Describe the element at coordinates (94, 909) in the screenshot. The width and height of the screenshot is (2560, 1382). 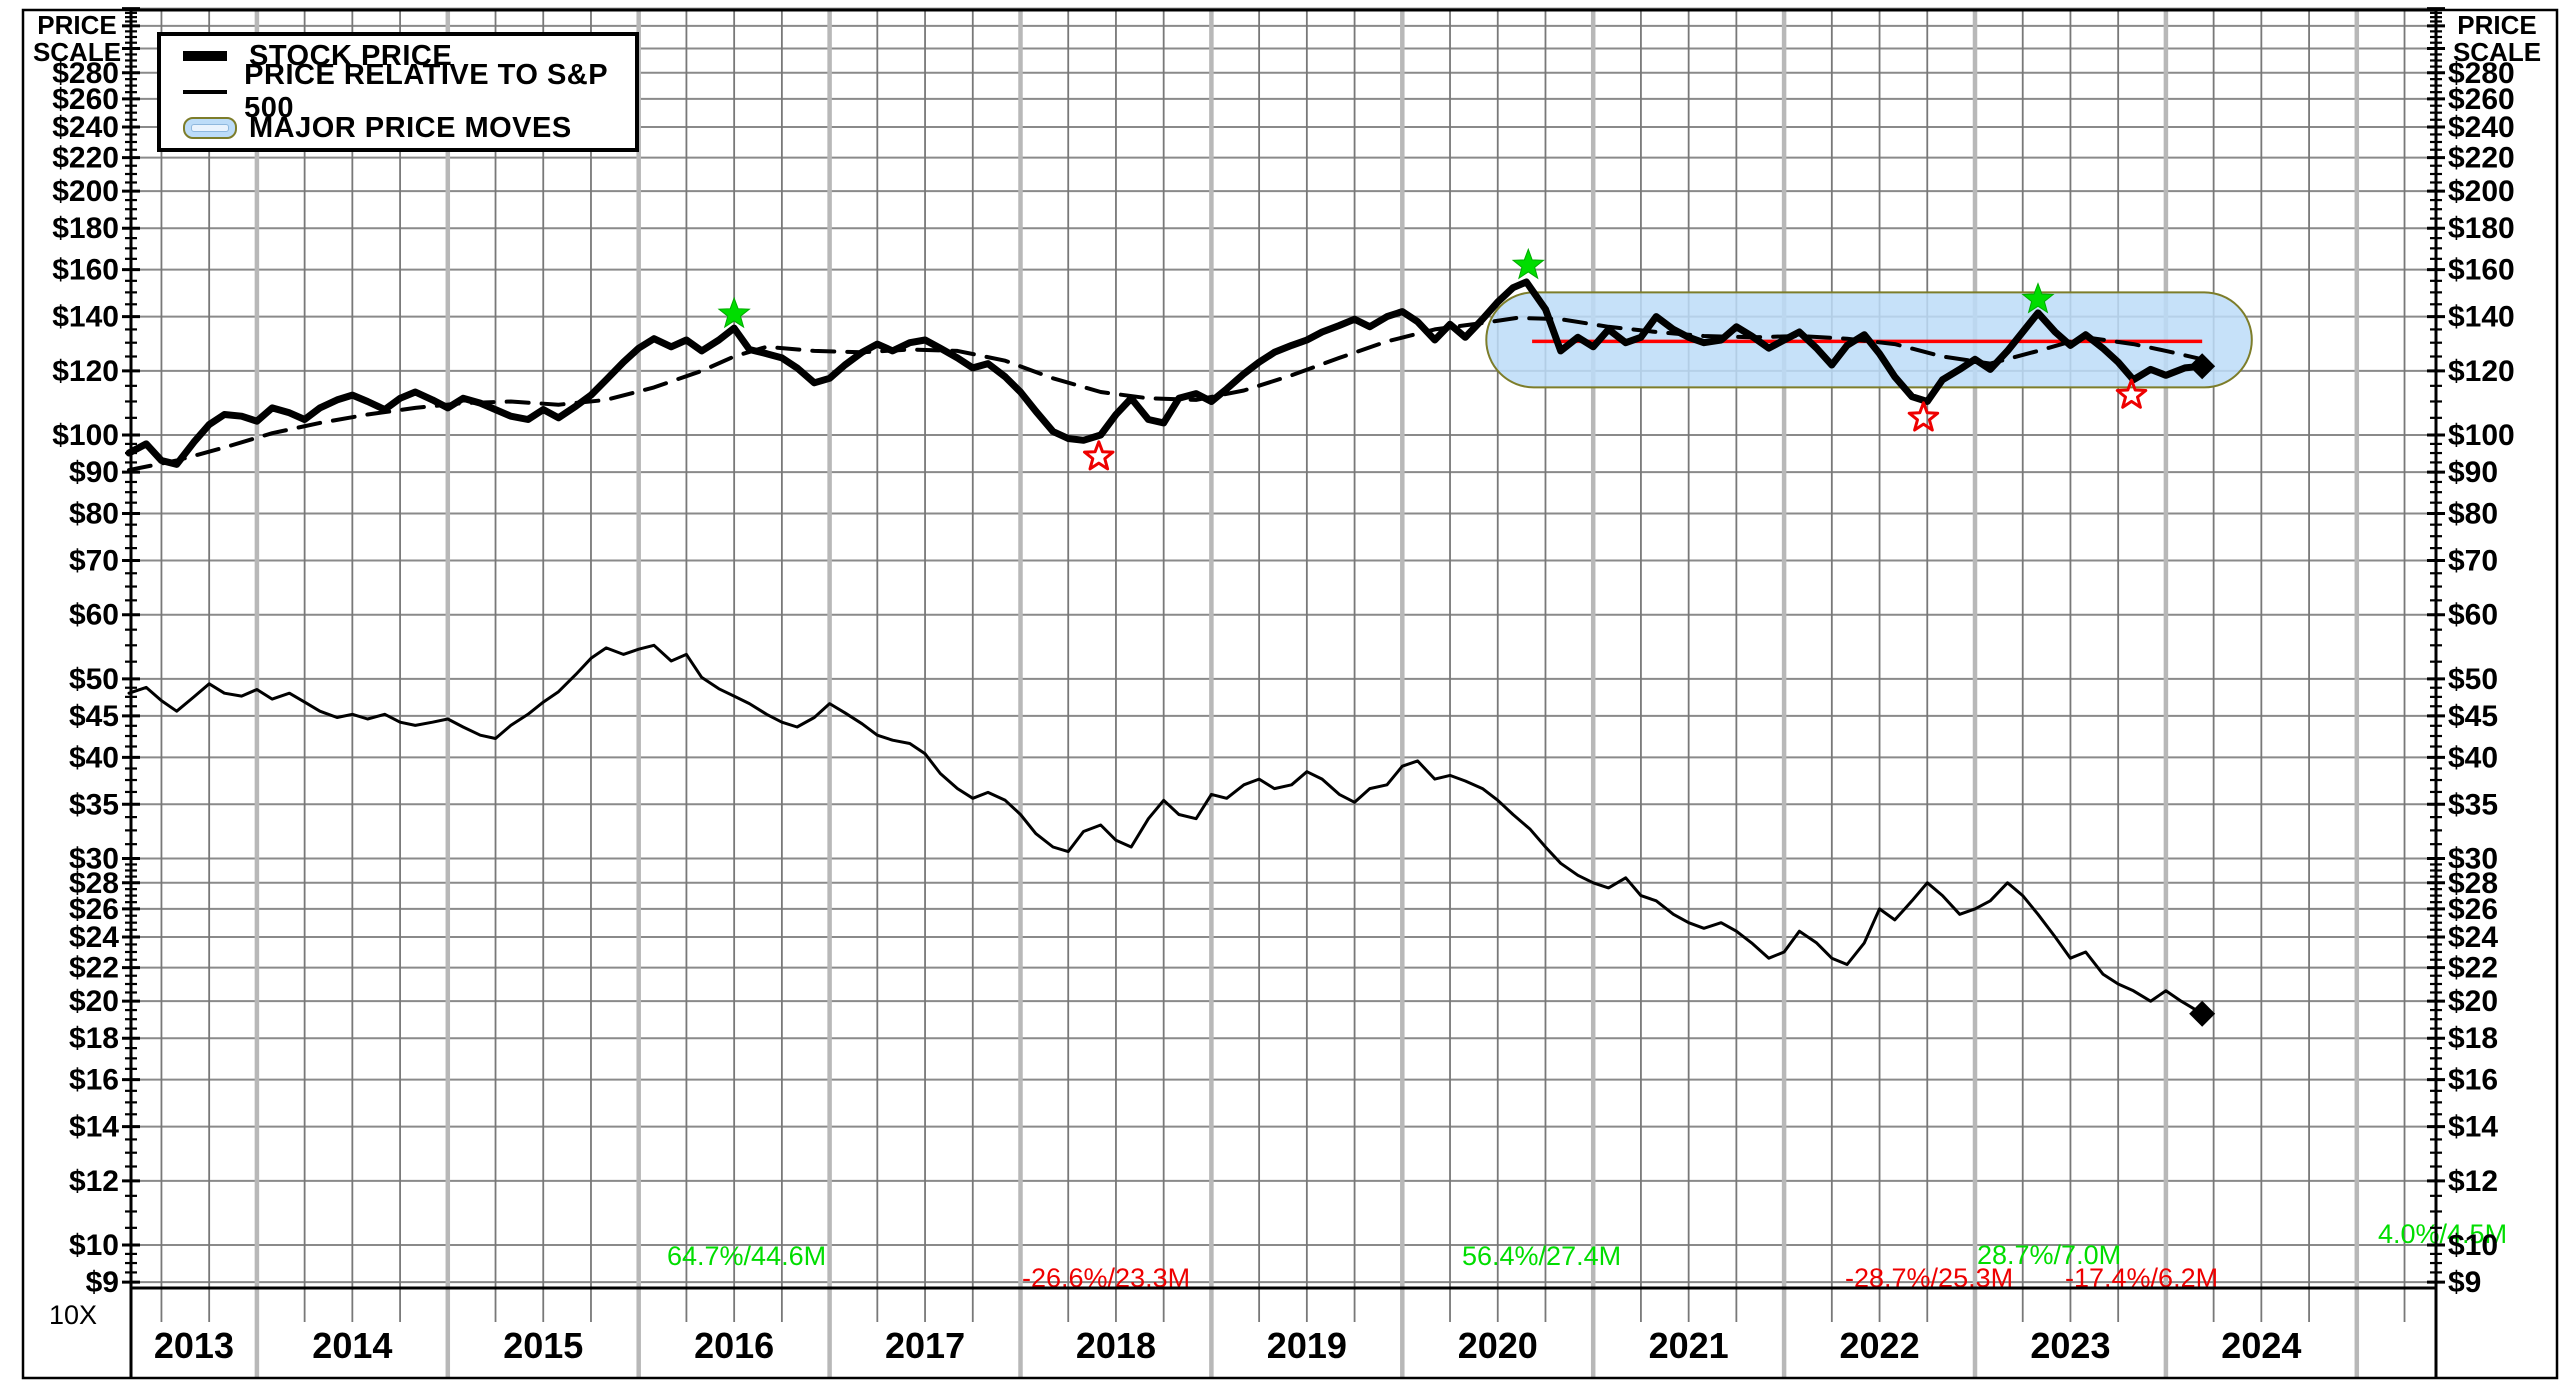
I see `price-label-left: $26` at that location.